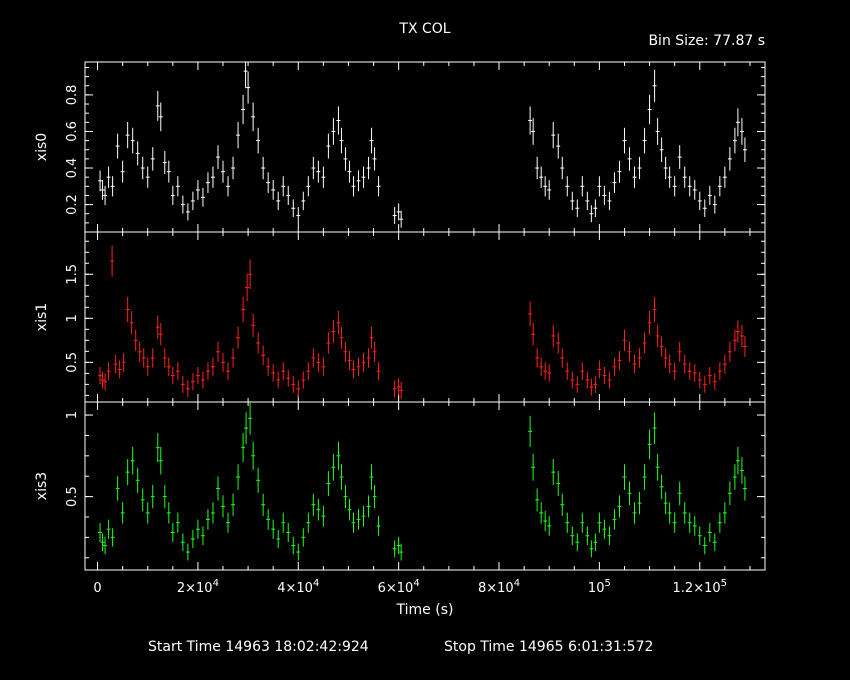  Describe the element at coordinates (424, 29) in the screenshot. I see `chart-title: TX COL` at that location.